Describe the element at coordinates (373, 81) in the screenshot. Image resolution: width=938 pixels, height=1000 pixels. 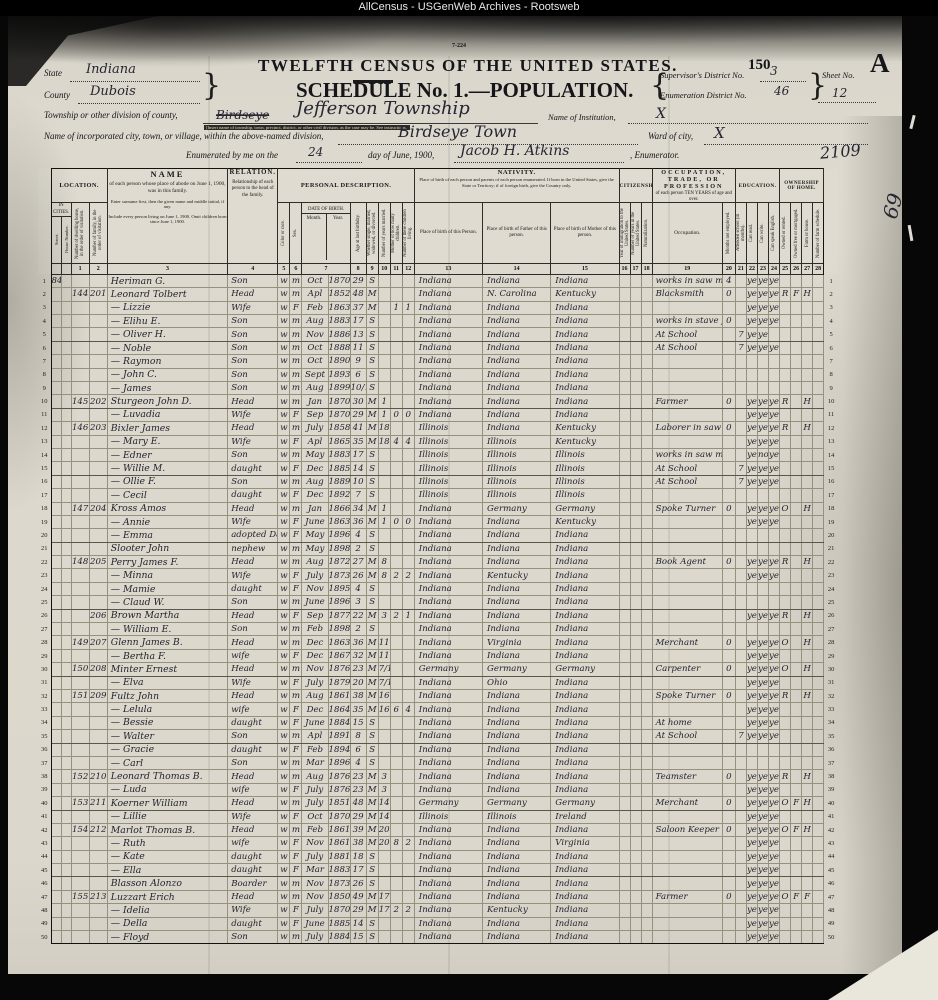
I see `rule-mark` at that location.